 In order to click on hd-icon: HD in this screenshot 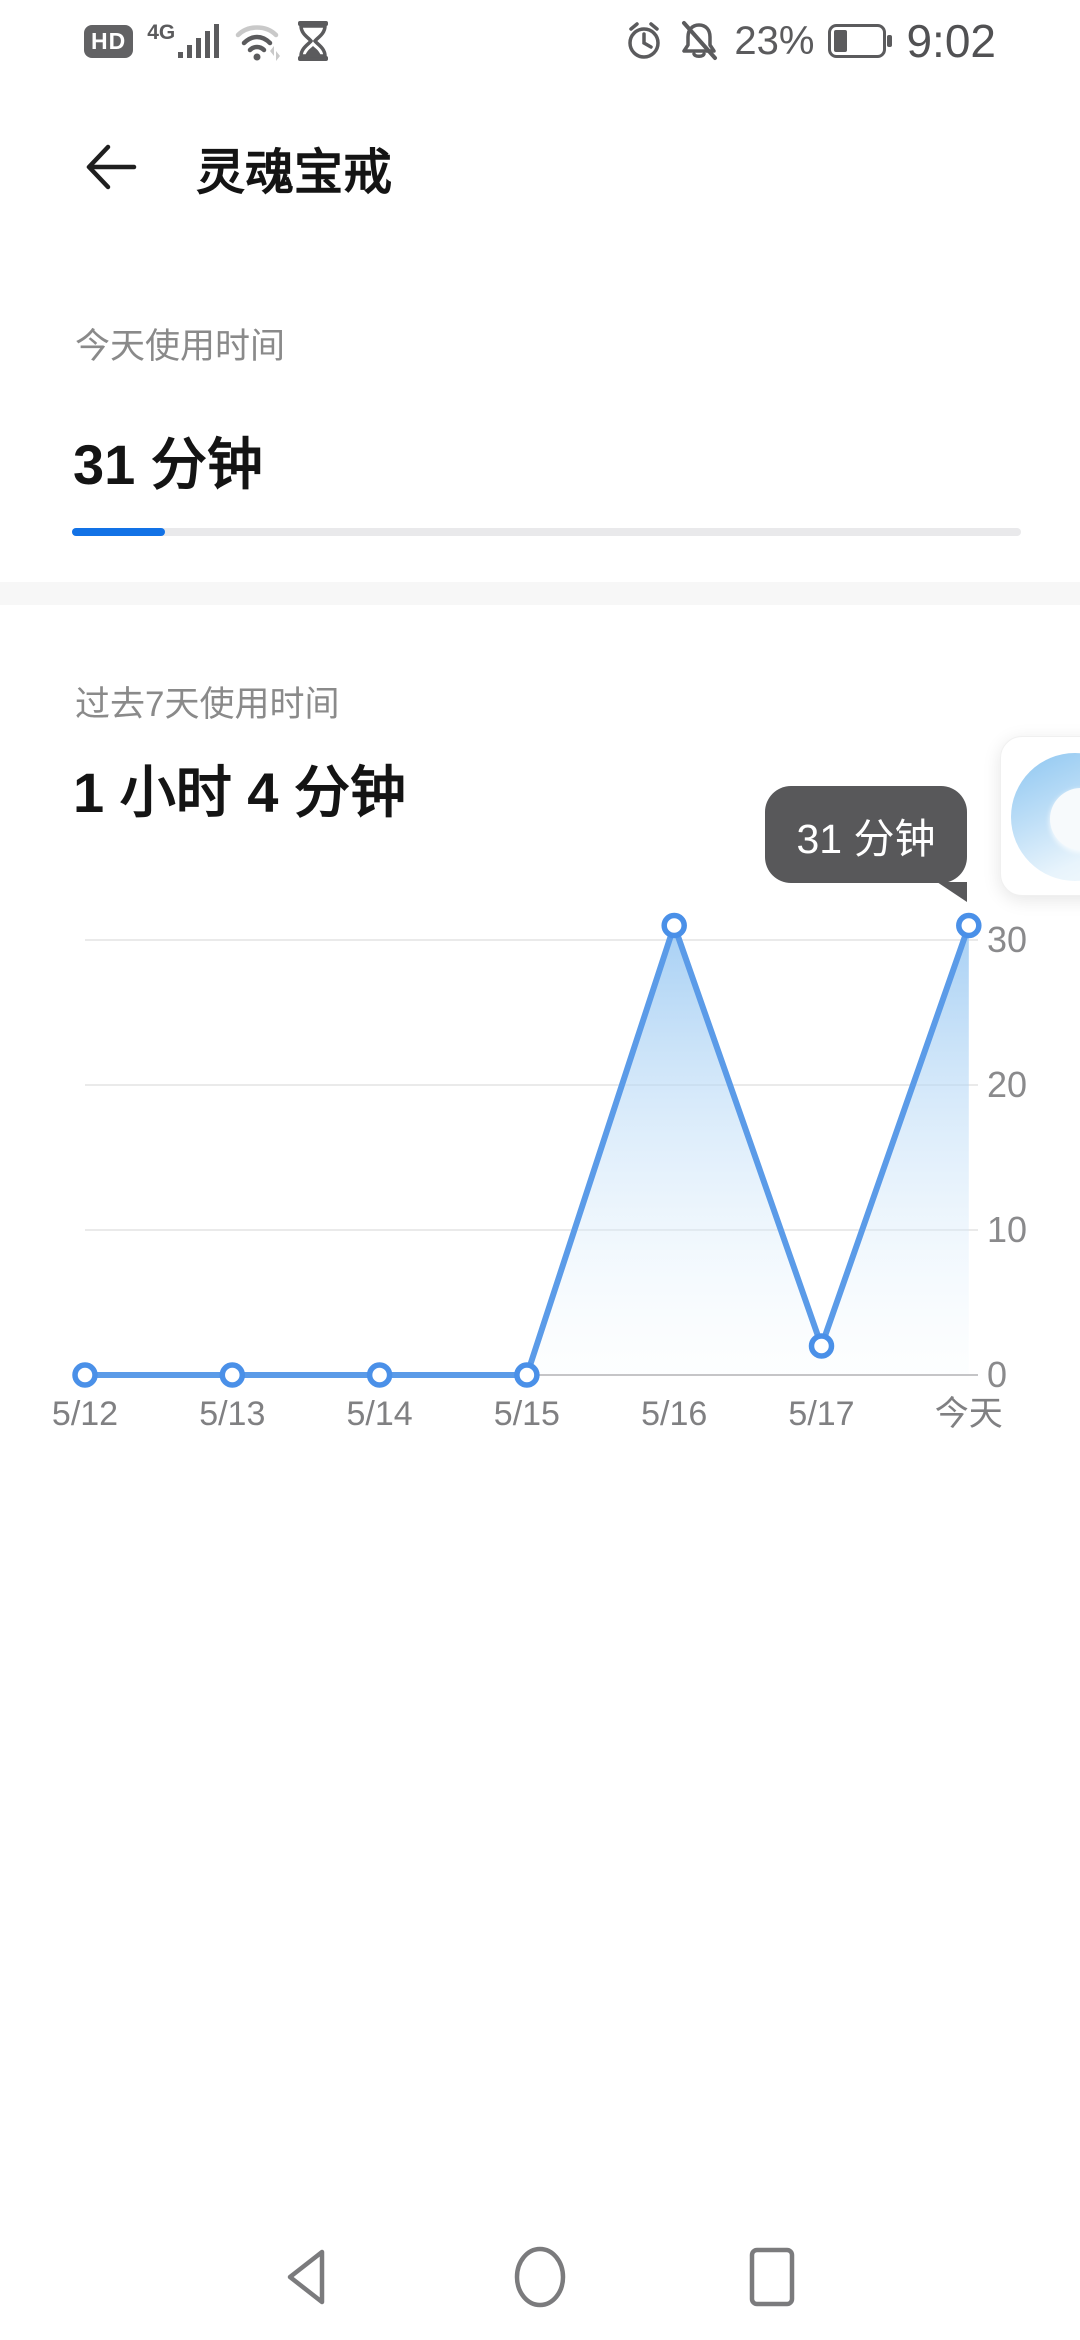, I will do `click(109, 41)`.